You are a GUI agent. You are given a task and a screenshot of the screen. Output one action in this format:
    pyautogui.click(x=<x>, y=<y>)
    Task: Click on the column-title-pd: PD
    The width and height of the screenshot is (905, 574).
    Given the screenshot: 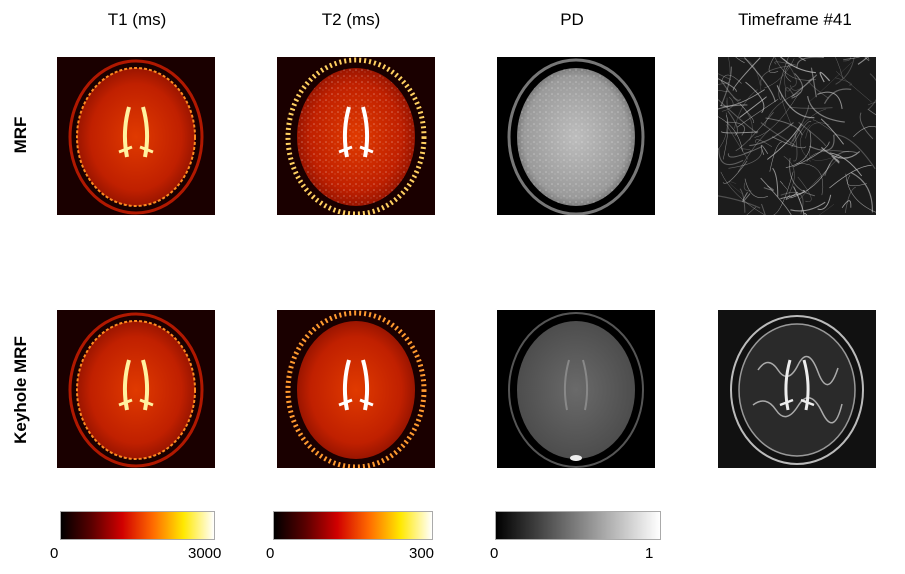 What is the action you would take?
    pyautogui.click(x=572, y=19)
    